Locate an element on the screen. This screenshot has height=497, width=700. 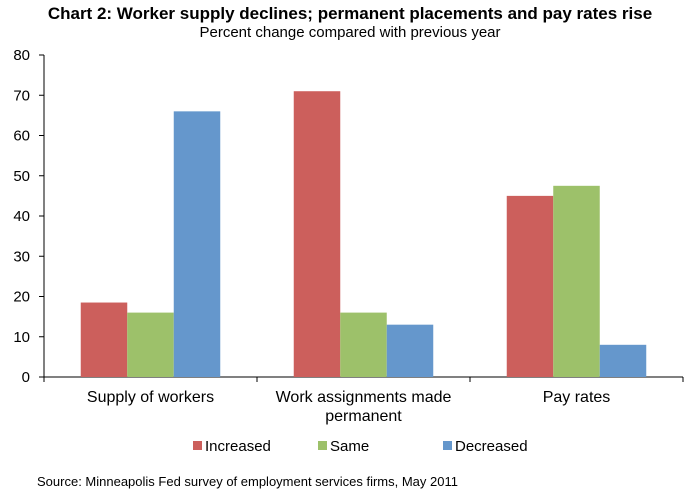
category-label: permanent is located at coordinates (363, 416).